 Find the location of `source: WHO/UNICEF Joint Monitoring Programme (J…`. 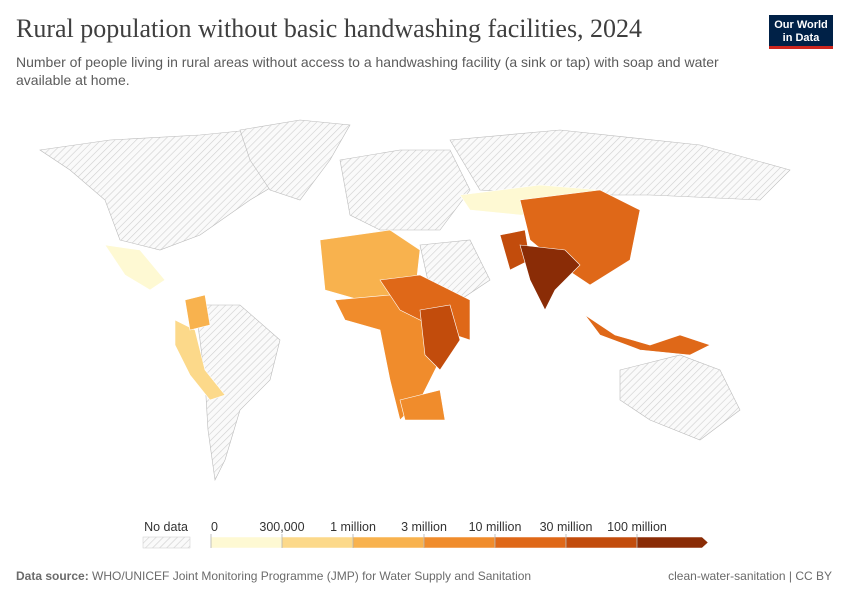

source: WHO/UNICEF Joint Monitoring Programme (J… is located at coordinates (312, 576).